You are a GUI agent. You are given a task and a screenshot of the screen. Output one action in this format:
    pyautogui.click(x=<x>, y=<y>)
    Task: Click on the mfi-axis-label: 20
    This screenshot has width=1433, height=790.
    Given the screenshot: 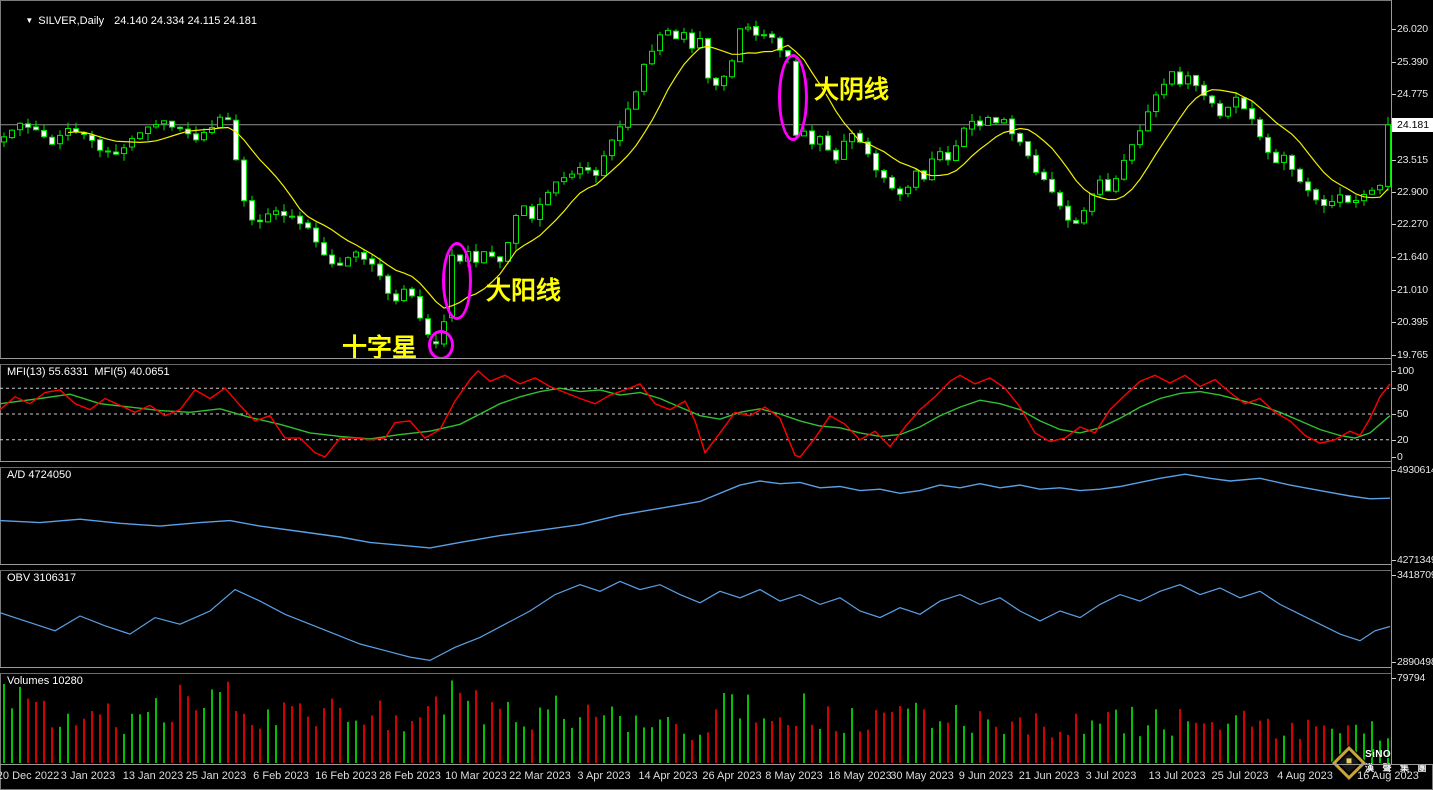 What is the action you would take?
    pyautogui.click(x=1403, y=440)
    